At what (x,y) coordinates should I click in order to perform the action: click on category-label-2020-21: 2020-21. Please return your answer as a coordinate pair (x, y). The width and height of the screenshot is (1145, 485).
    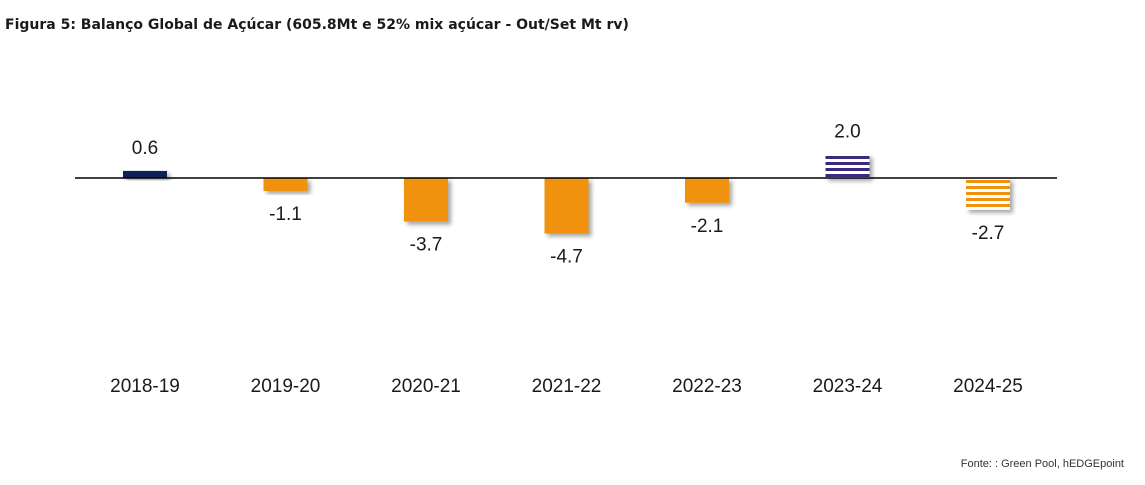
    Looking at the image, I should click on (426, 386).